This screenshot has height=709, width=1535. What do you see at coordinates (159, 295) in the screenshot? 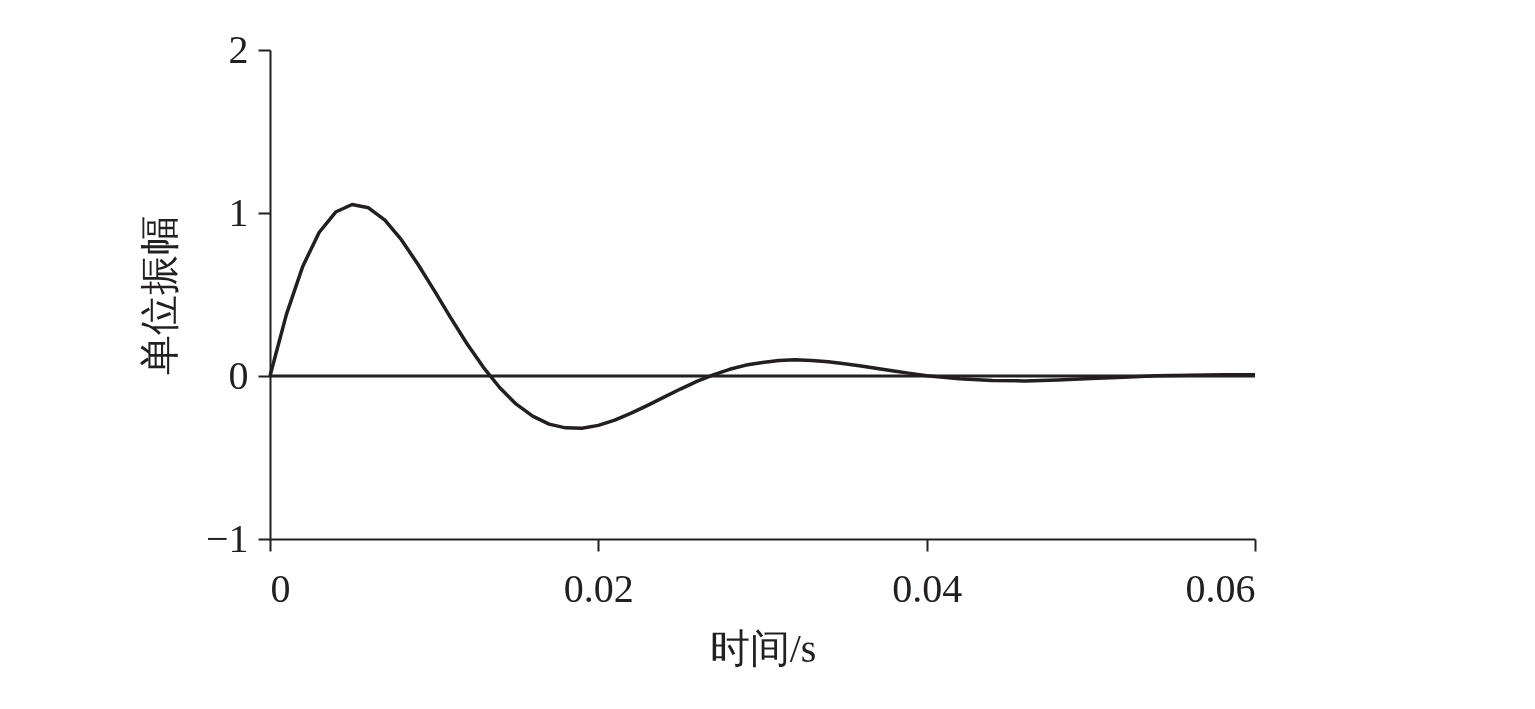
I see `y-axis-title: 单位振幅` at bounding box center [159, 295].